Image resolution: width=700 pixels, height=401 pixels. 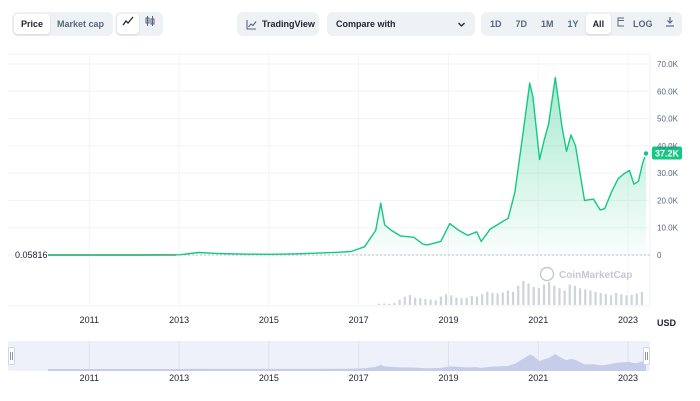 What do you see at coordinates (668, 173) in the screenshot?
I see `y-tick-label: 30.0K` at bounding box center [668, 173].